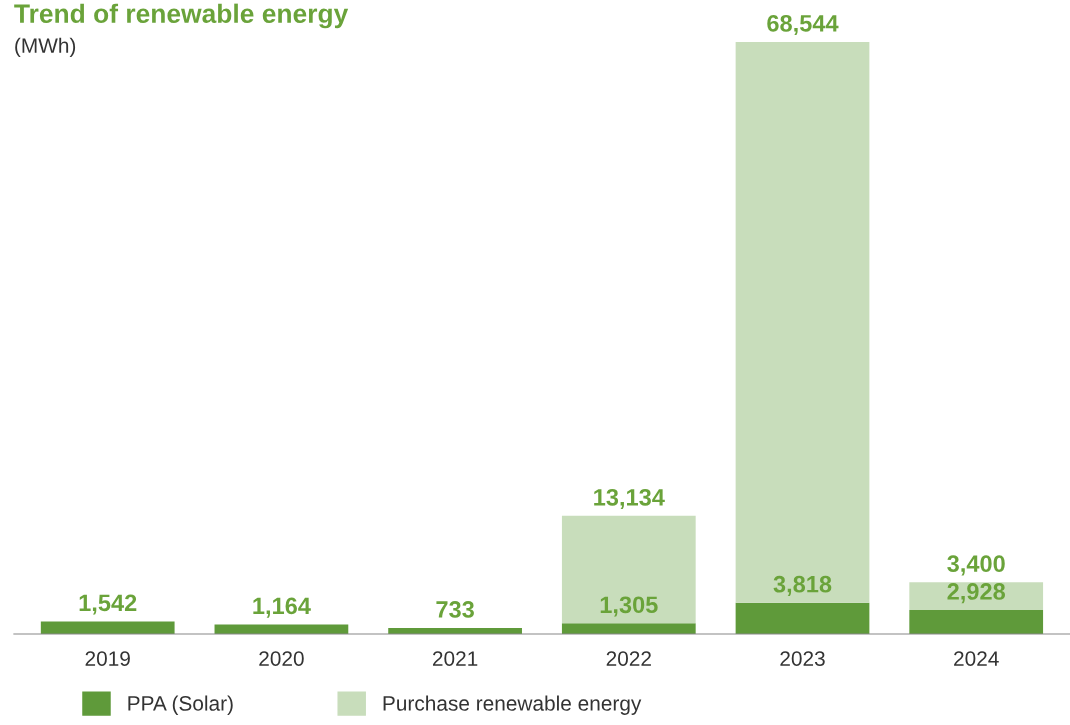 This screenshot has height=725, width=1070. I want to click on data-label: 3,818, so click(802, 585).